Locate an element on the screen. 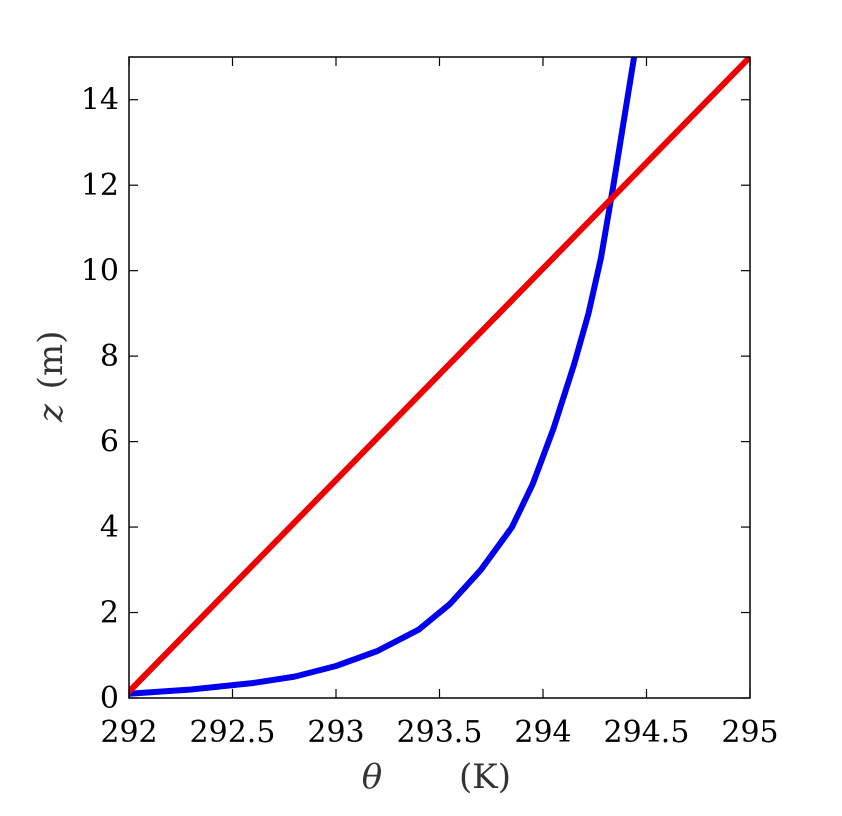  y-tick-label: 4 is located at coordinates (109, 527).